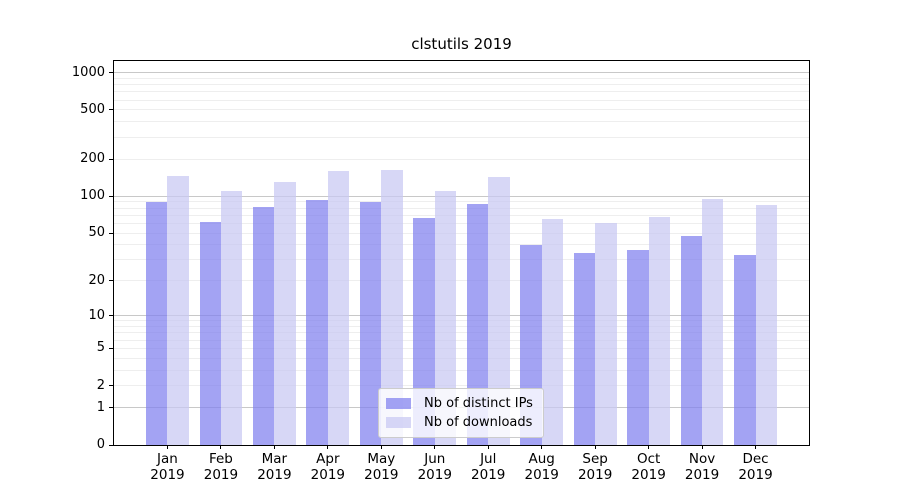  I want to click on x-tick-label: Apr 2019, so click(328, 467).